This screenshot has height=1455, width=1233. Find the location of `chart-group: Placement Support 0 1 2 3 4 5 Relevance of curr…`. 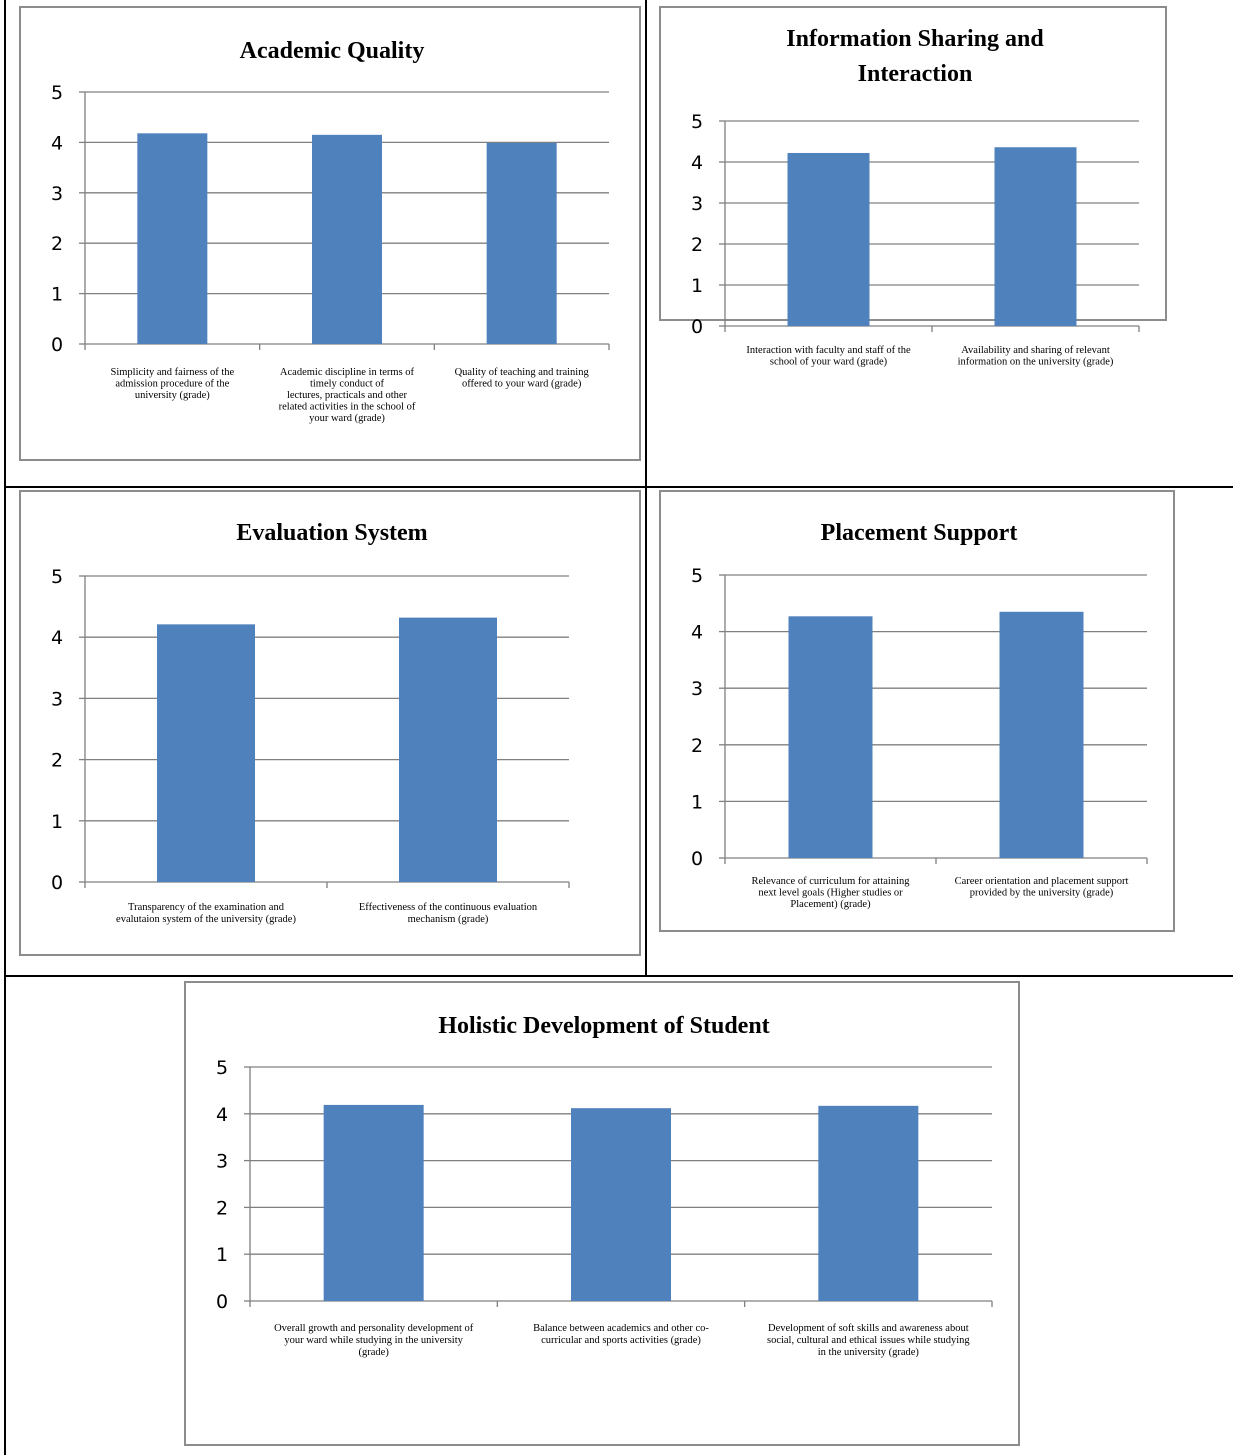

chart-group: Placement Support 0 1 2 3 4 5 Relevance of curr… is located at coordinates (919, 715).